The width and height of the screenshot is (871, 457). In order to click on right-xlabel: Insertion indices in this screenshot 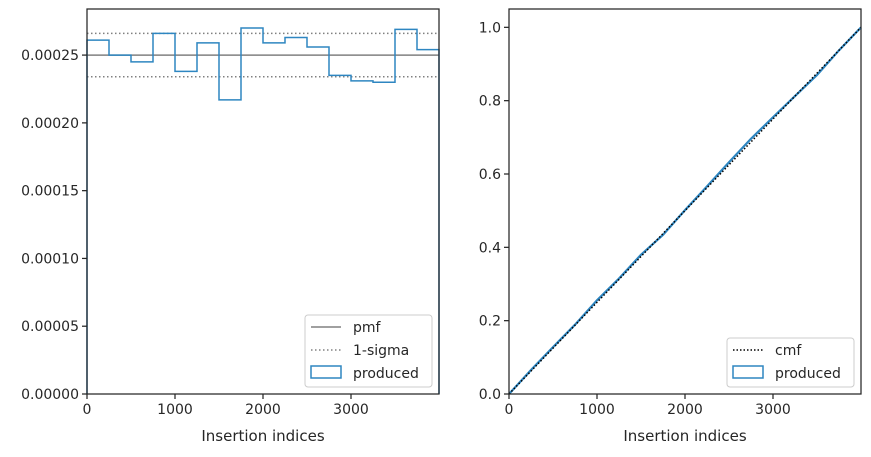, I will do `click(684, 436)`.